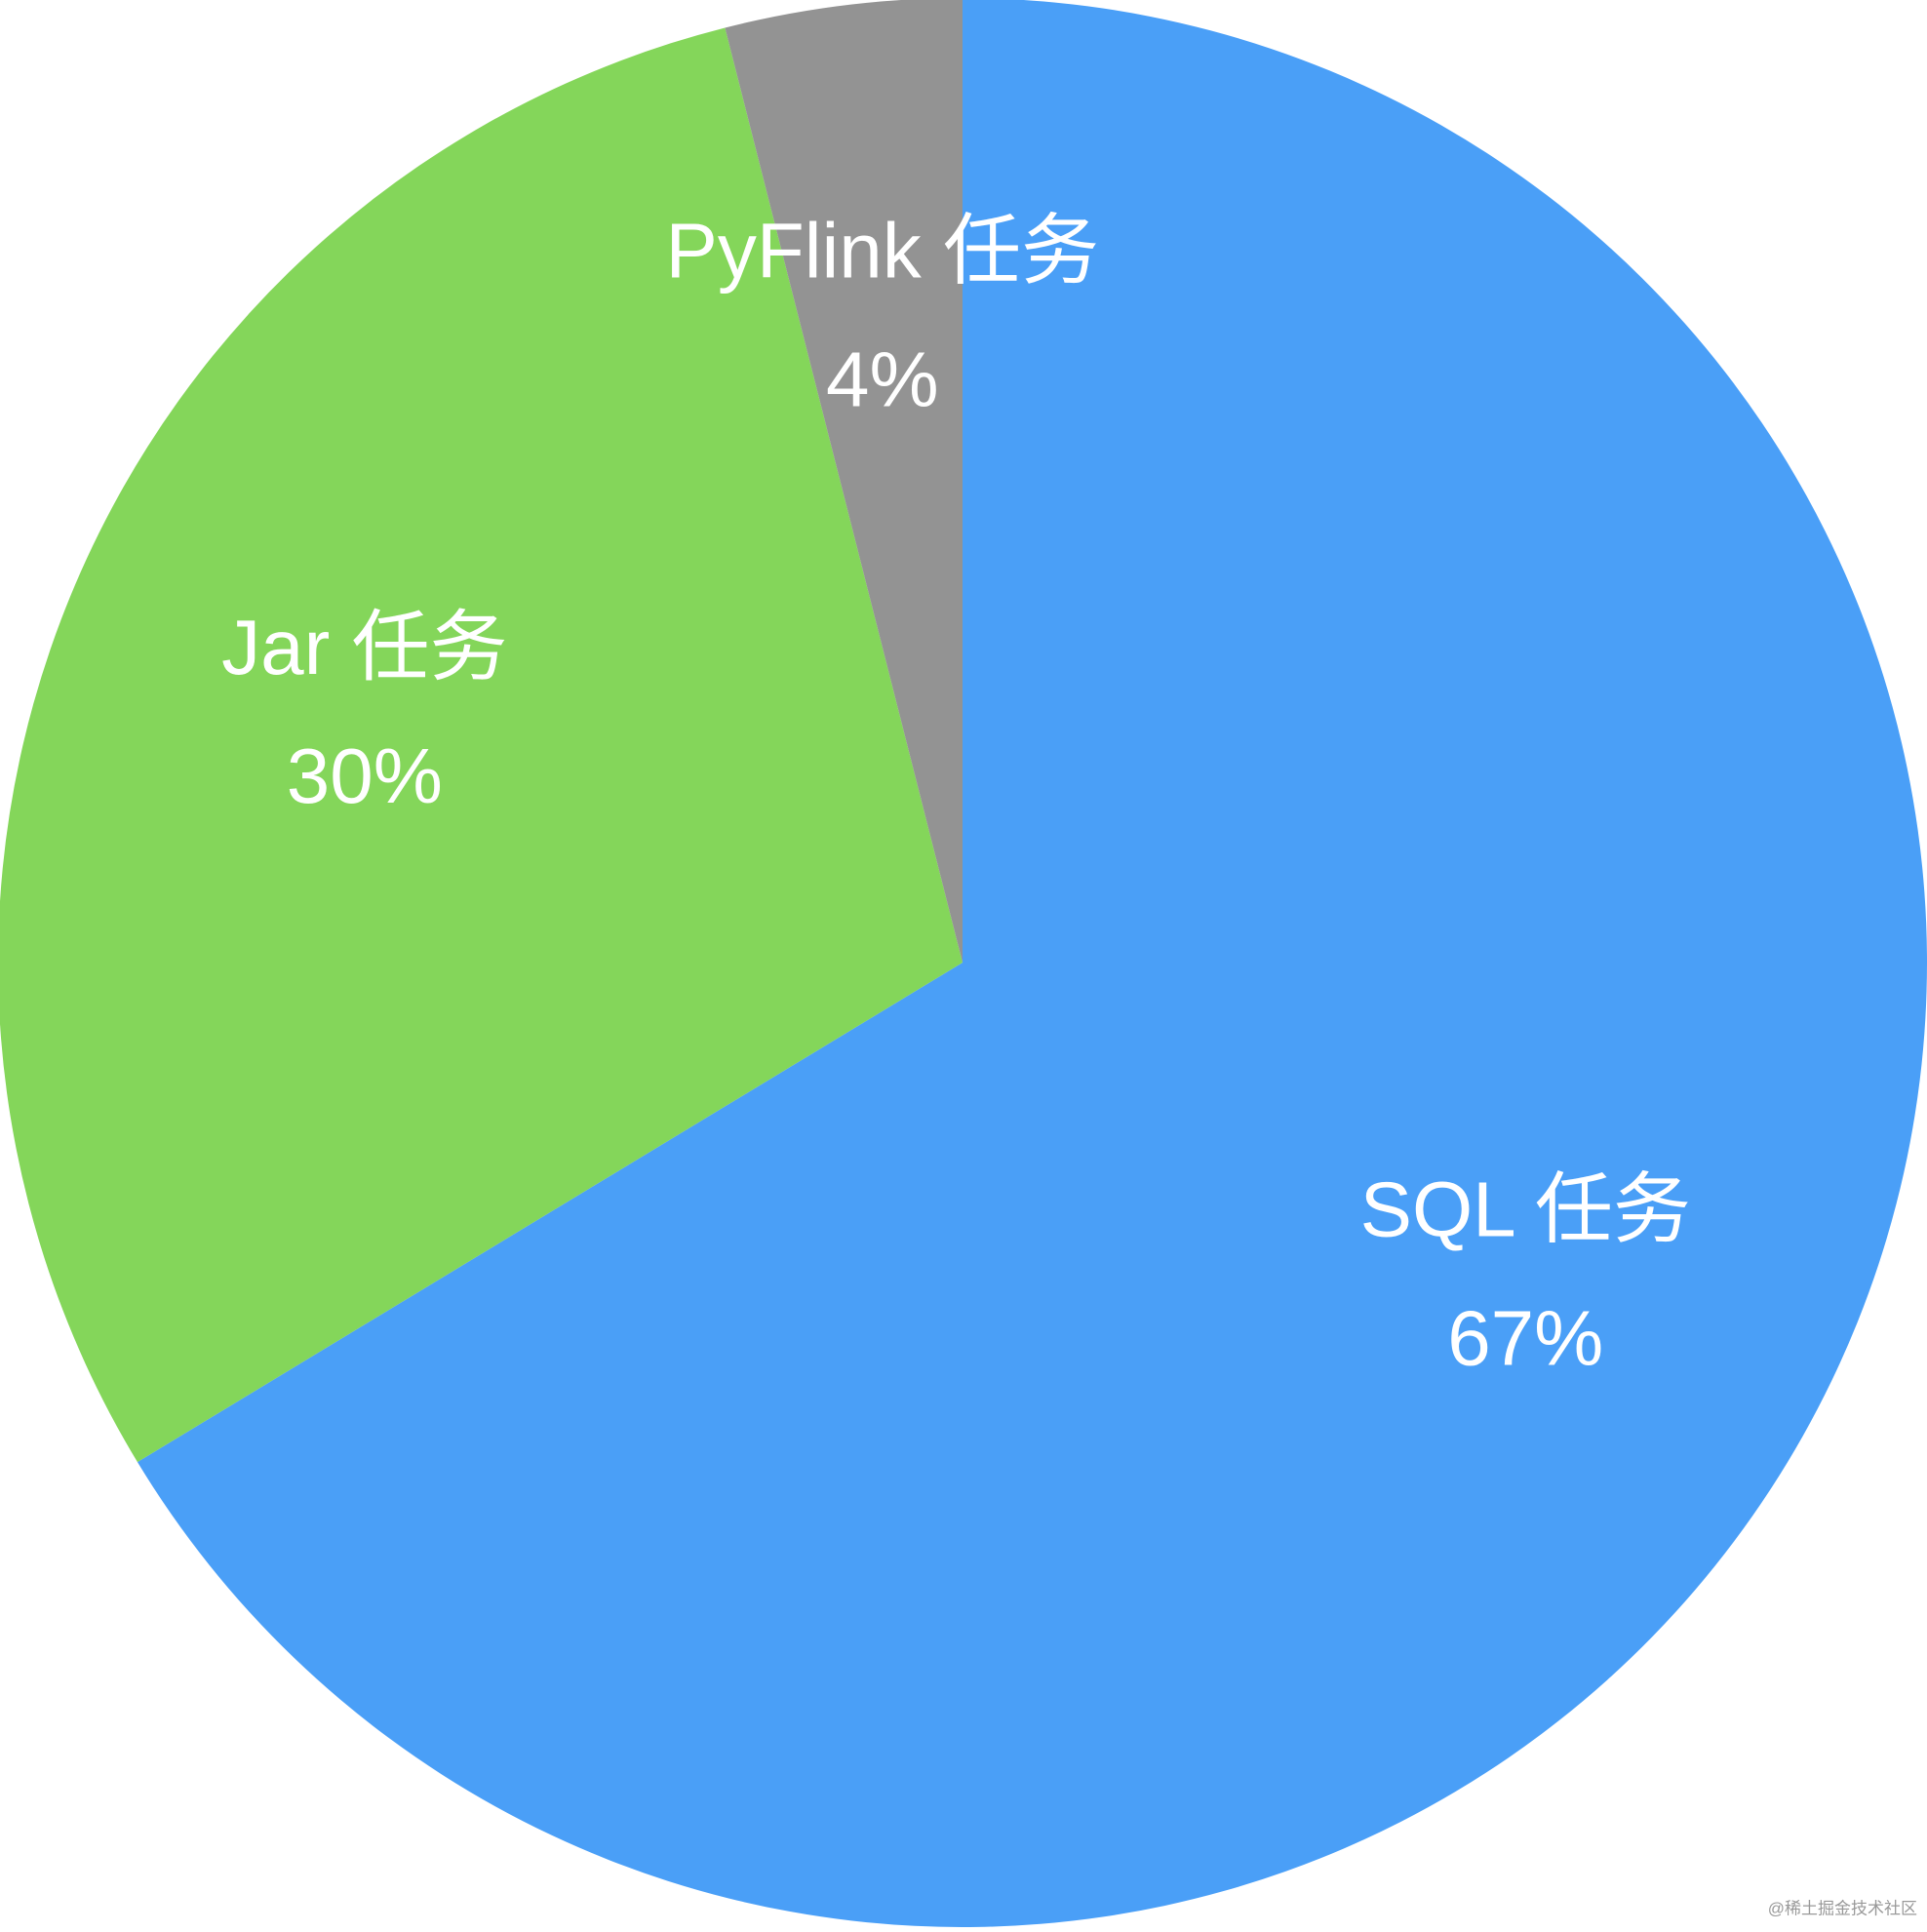 Image resolution: width=1927 pixels, height=1932 pixels. I want to click on slice-label: PyFlink 任务, so click(883, 251).